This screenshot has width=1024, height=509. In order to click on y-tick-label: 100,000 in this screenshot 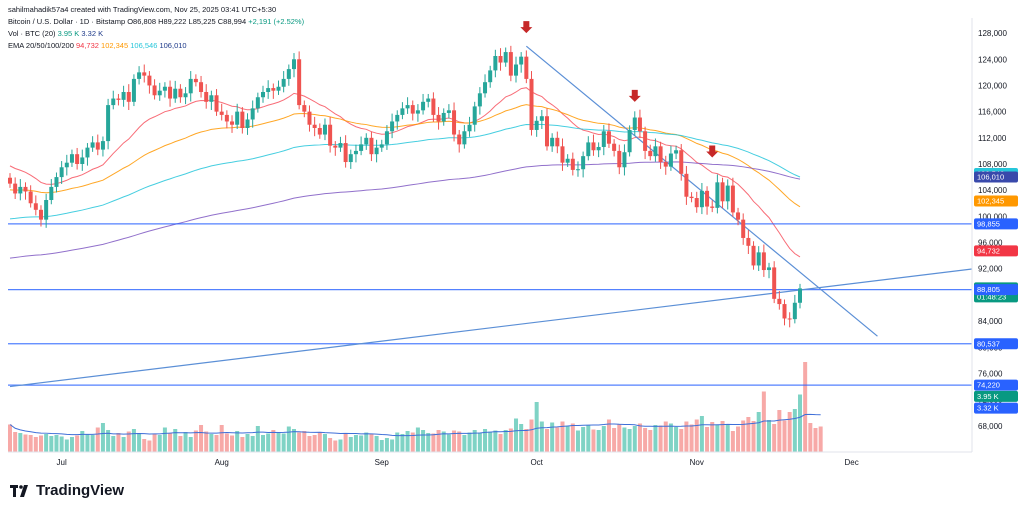, I will do `click(992, 216)`.